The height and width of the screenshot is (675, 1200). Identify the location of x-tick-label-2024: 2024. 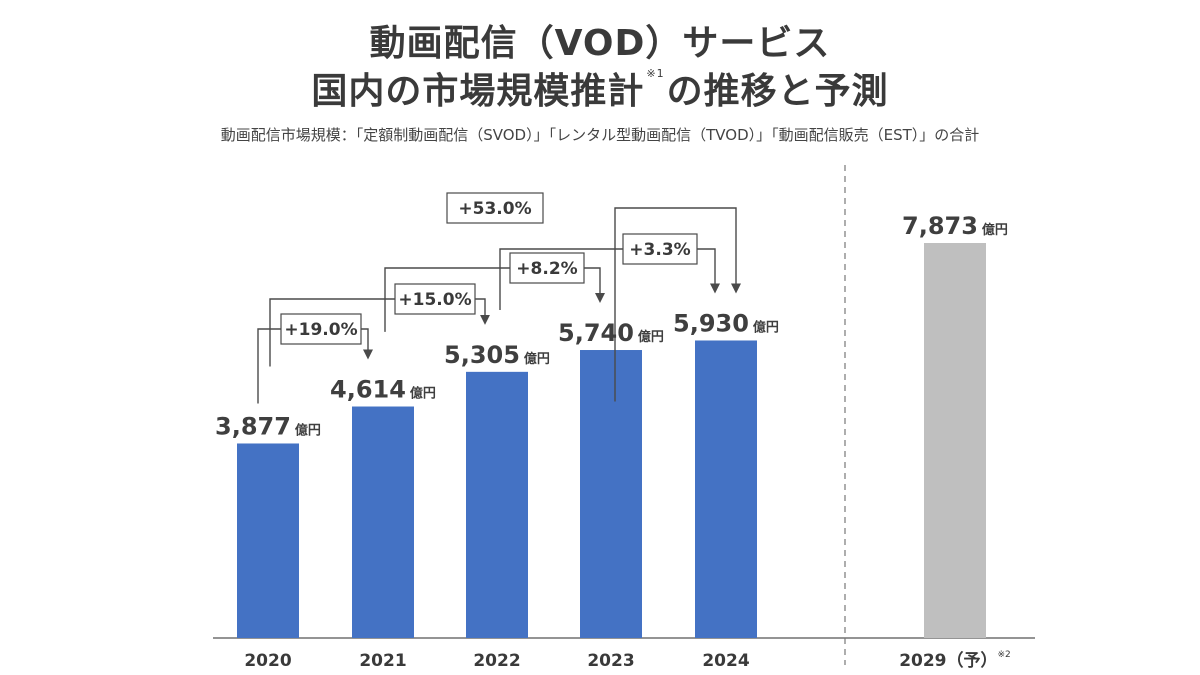
(725, 661).